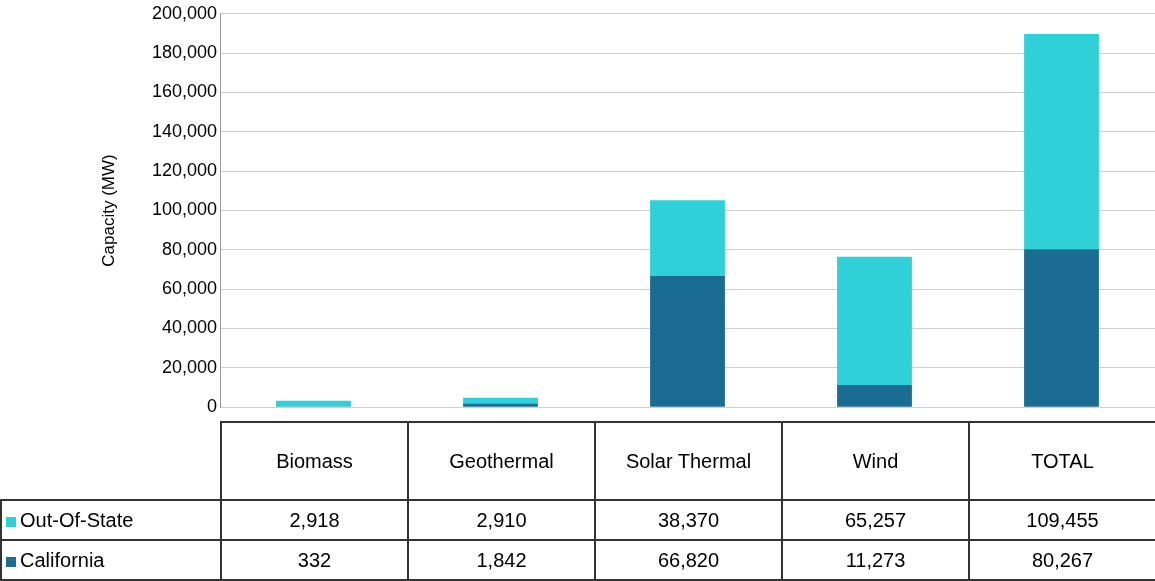 Image resolution: width=1155 pixels, height=581 pixels. What do you see at coordinates (111, 560) in the screenshot?
I see `legend-label: California` at bounding box center [111, 560].